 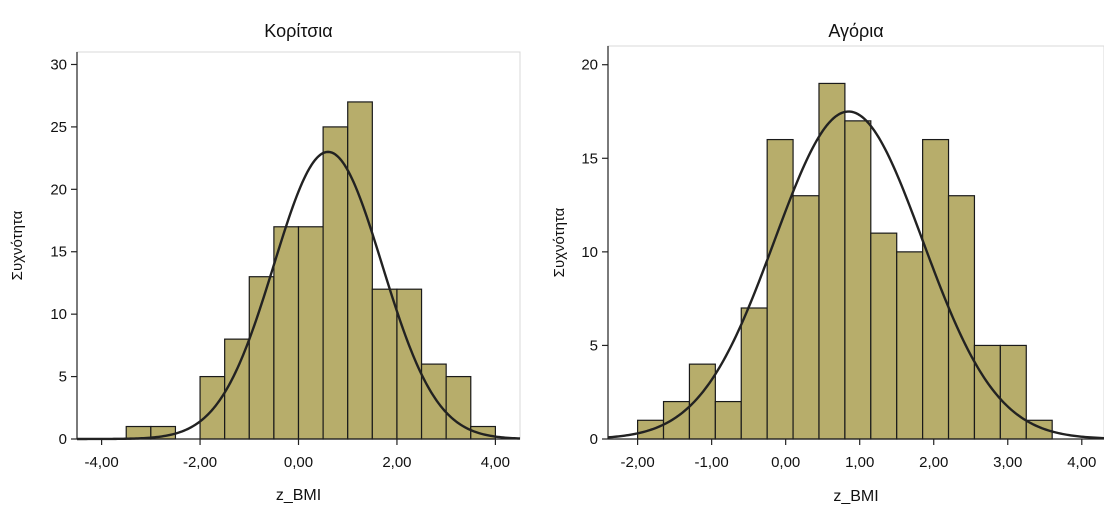 I want to click on x-tick-label: 3,00, so click(x=1007, y=462).